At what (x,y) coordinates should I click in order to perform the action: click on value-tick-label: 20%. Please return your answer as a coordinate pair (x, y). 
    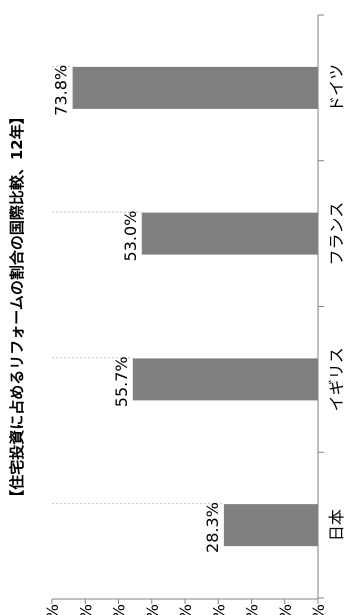
    Looking at the image, I should click on (252, 609).